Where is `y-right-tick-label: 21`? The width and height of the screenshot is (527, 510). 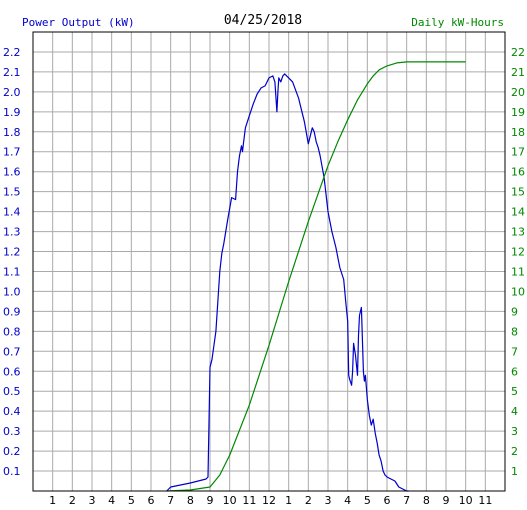 y-right-tick-label: 21 is located at coordinates (518, 72).